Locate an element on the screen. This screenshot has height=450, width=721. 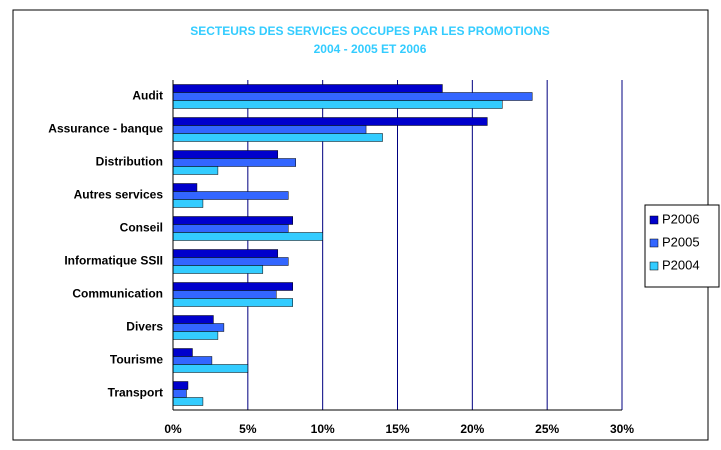
x-tick-label: 25% is located at coordinates (547, 429).